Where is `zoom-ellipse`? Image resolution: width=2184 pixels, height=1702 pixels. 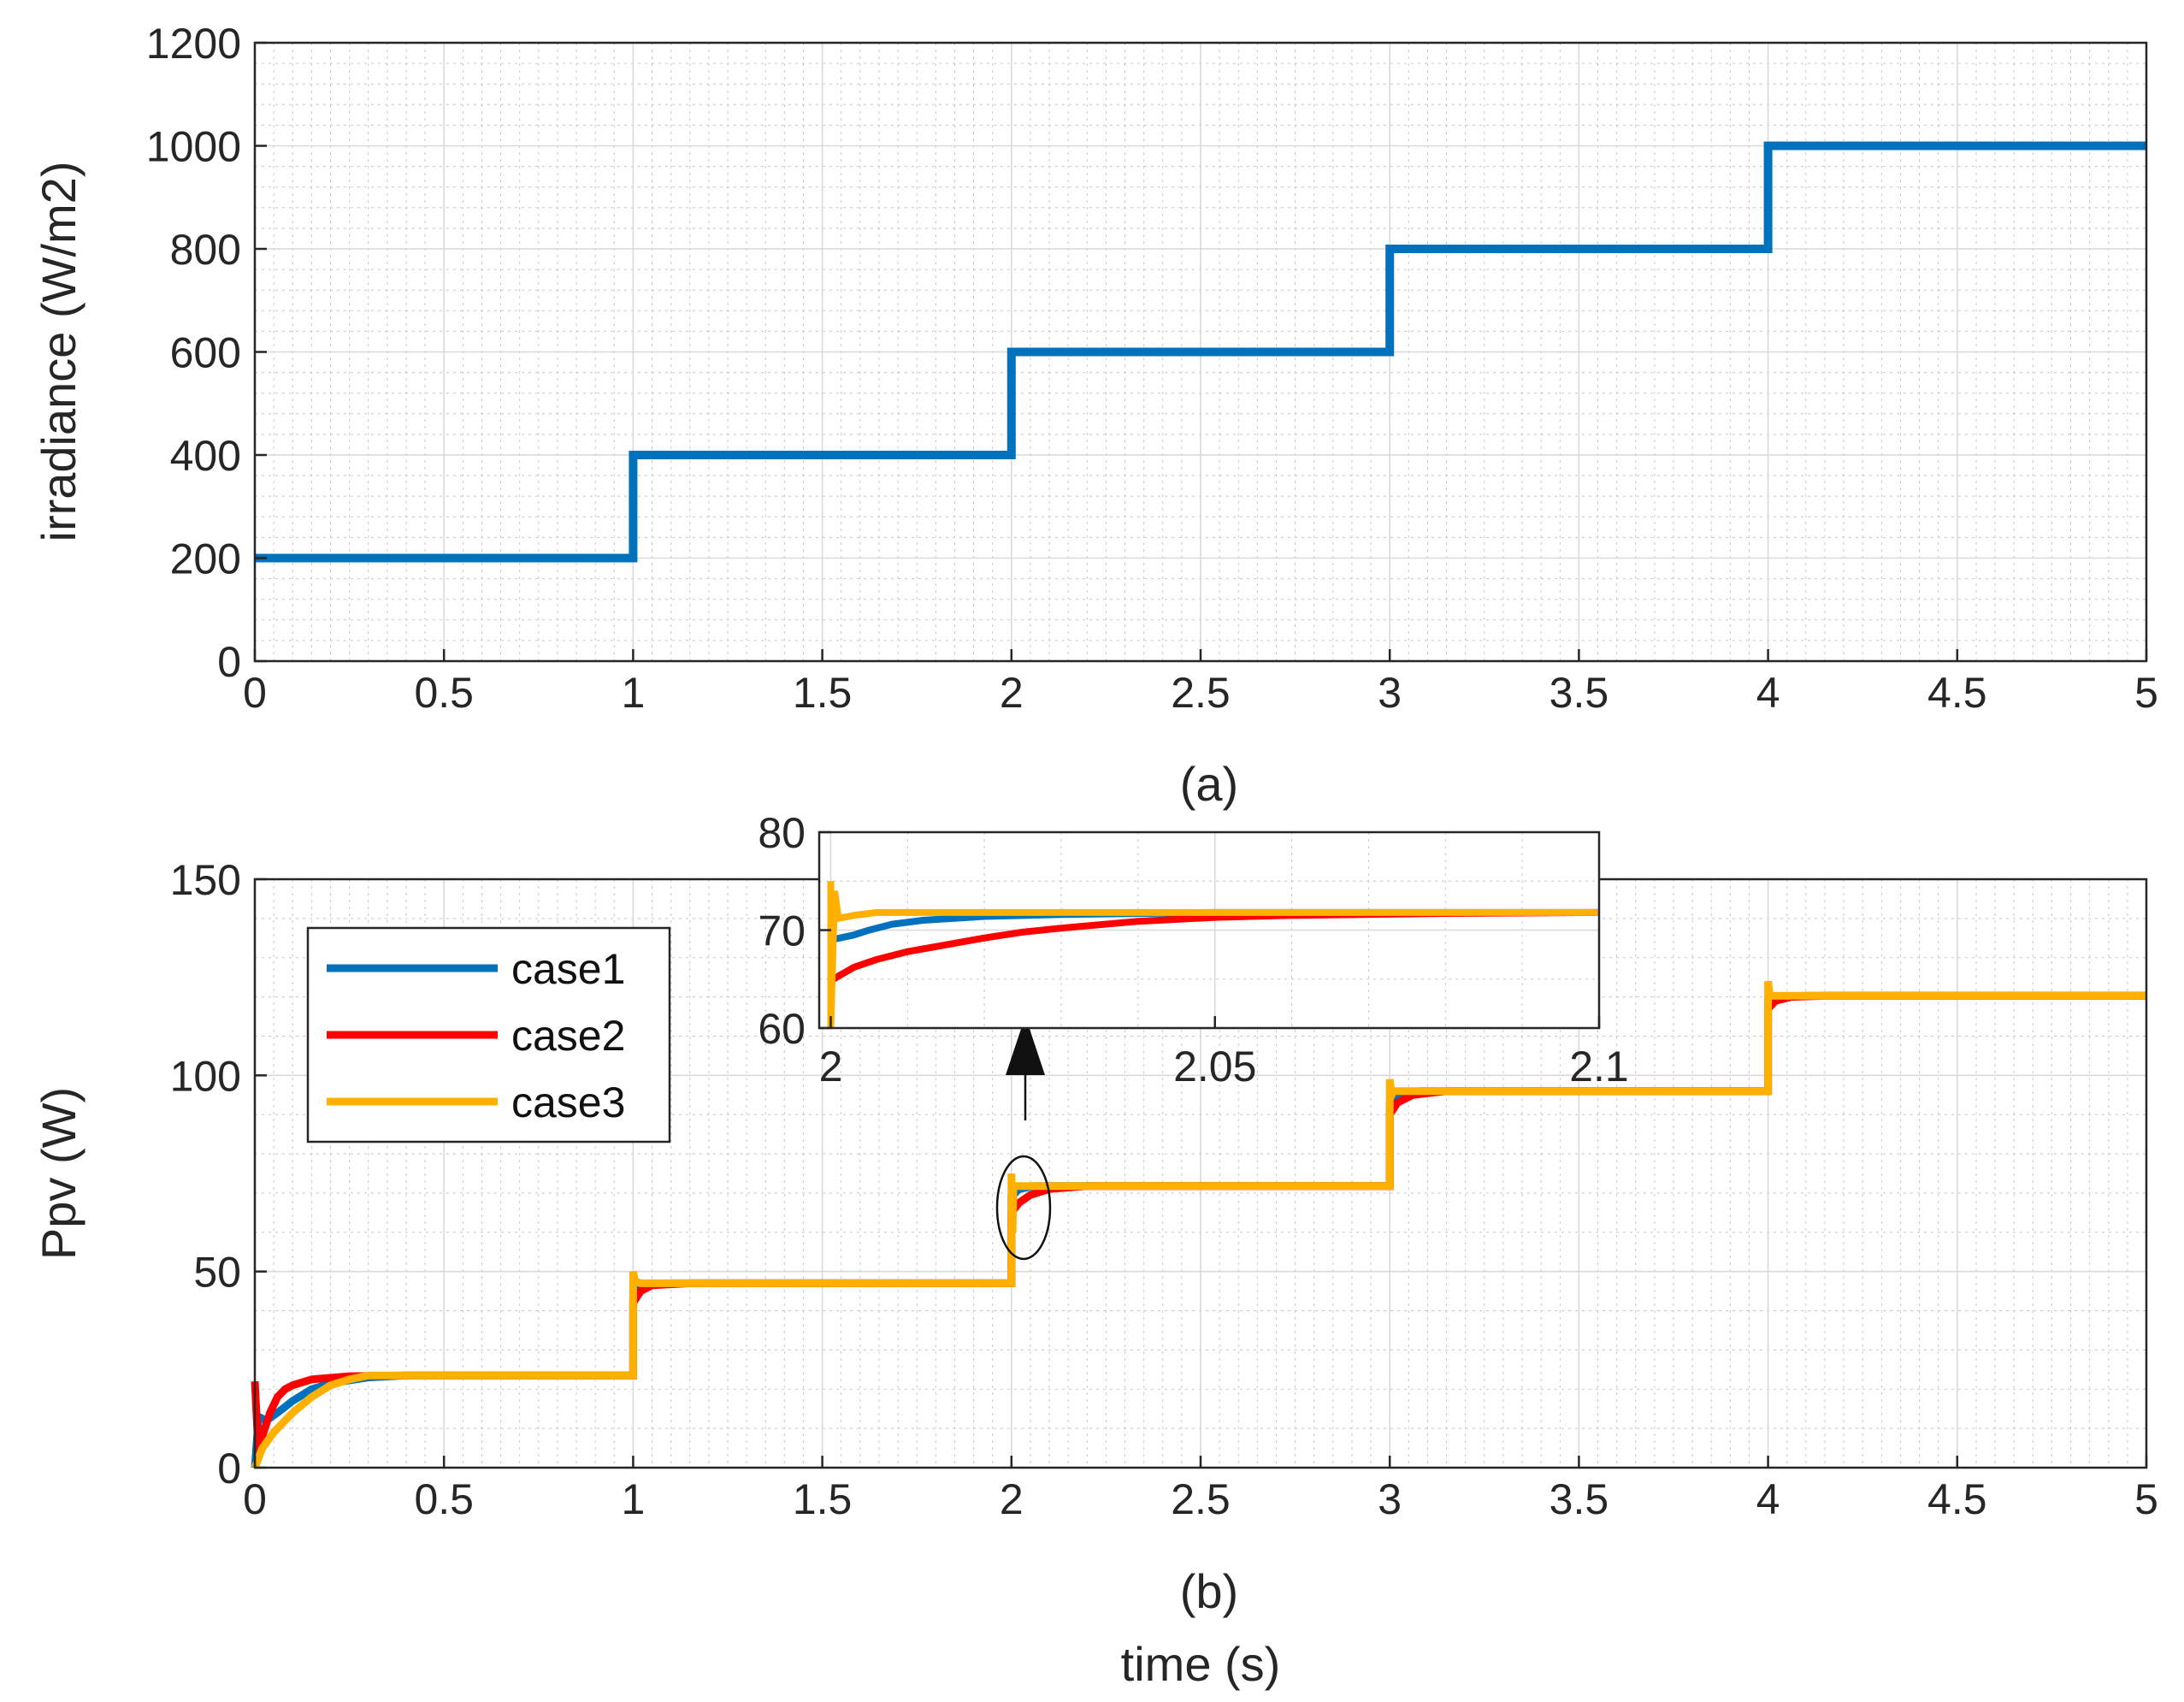
zoom-ellipse is located at coordinates (1024, 1208).